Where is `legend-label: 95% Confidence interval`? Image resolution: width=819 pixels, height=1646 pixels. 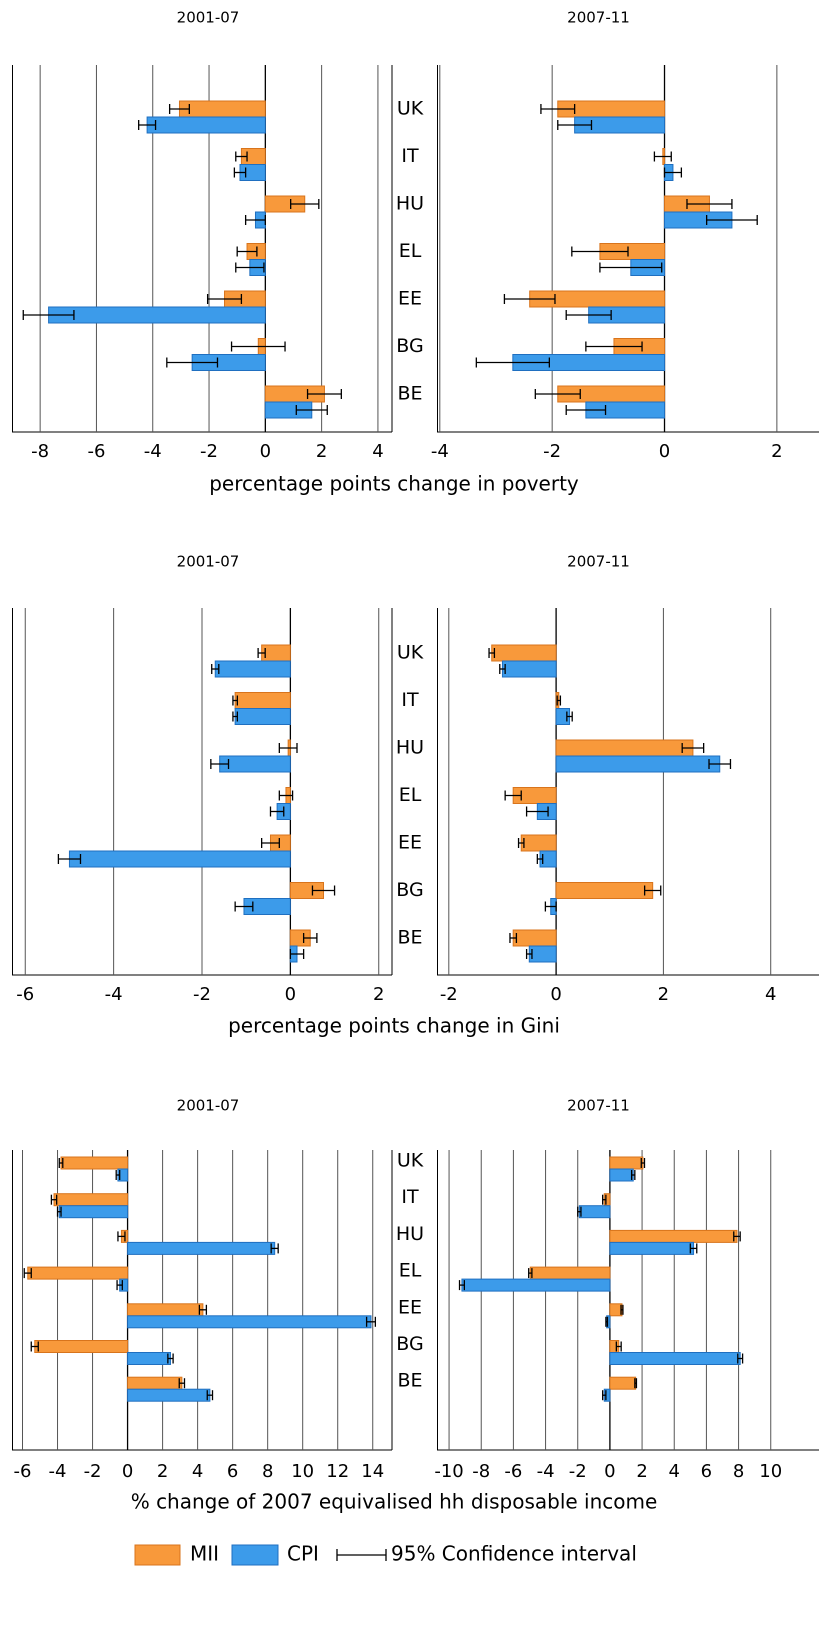
legend-label: 95% Confidence interval is located at coordinates (514, 1554).